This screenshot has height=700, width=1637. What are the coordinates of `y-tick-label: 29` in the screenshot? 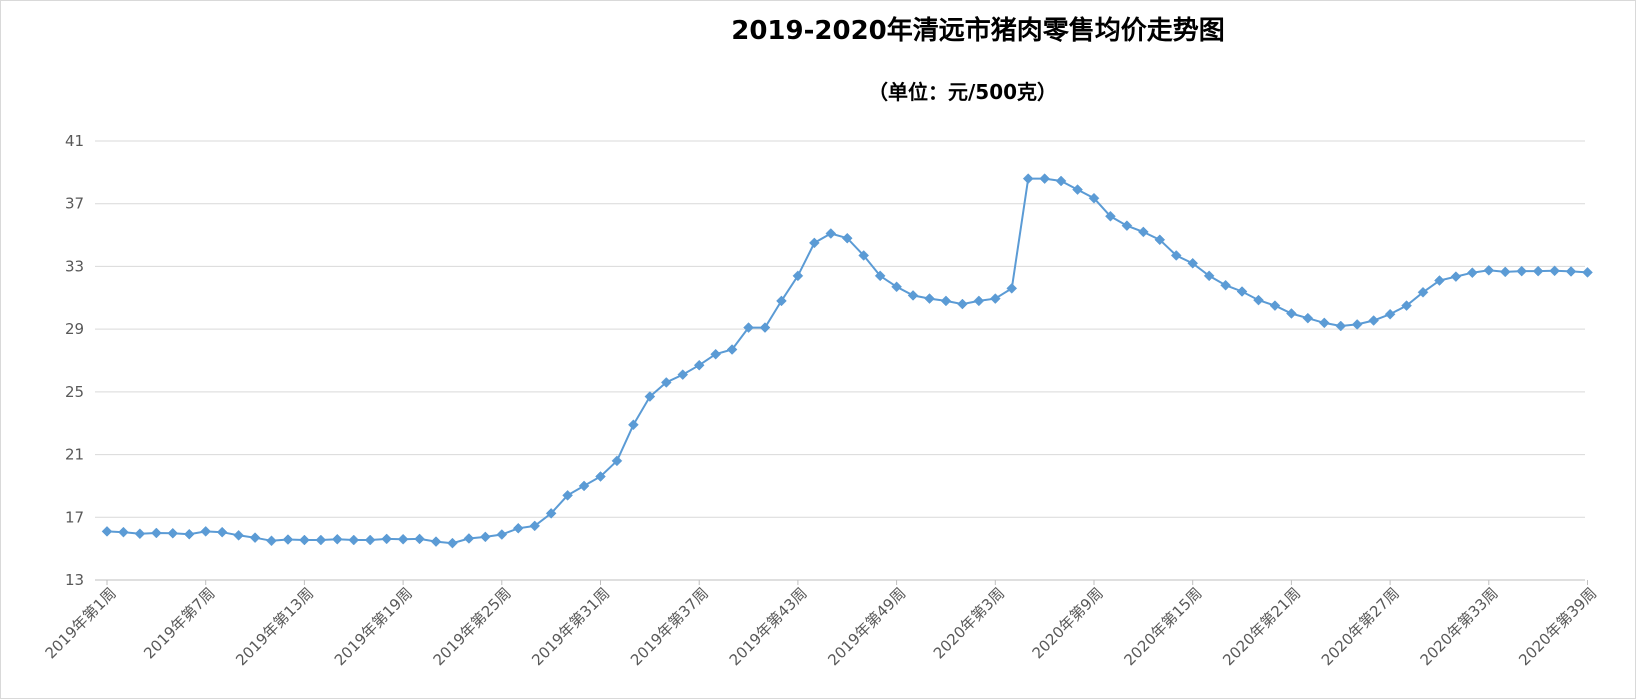 It's located at (74, 329).